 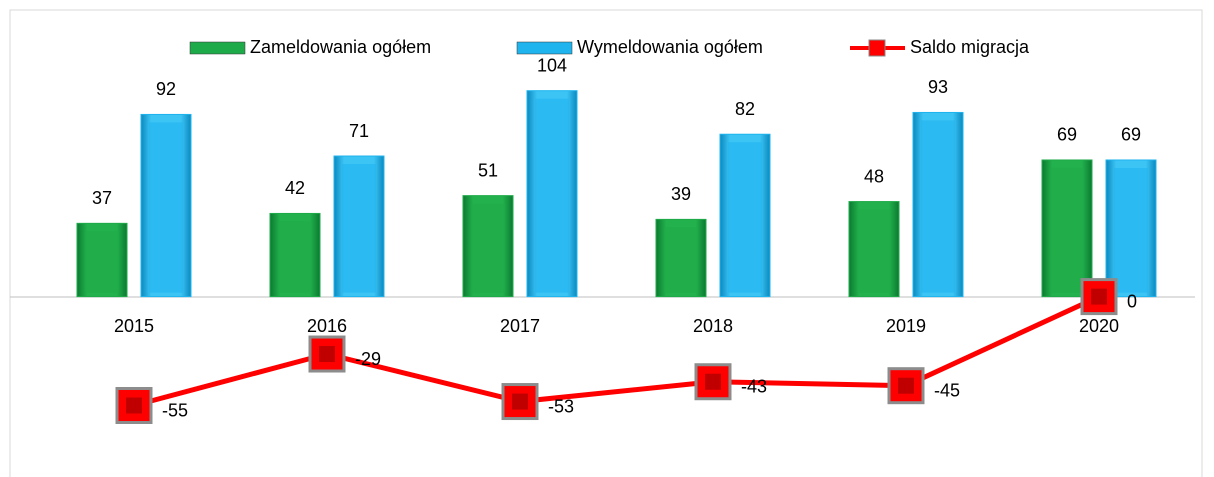 What do you see at coordinates (488, 170) in the screenshot?
I see `data-label: 51` at bounding box center [488, 170].